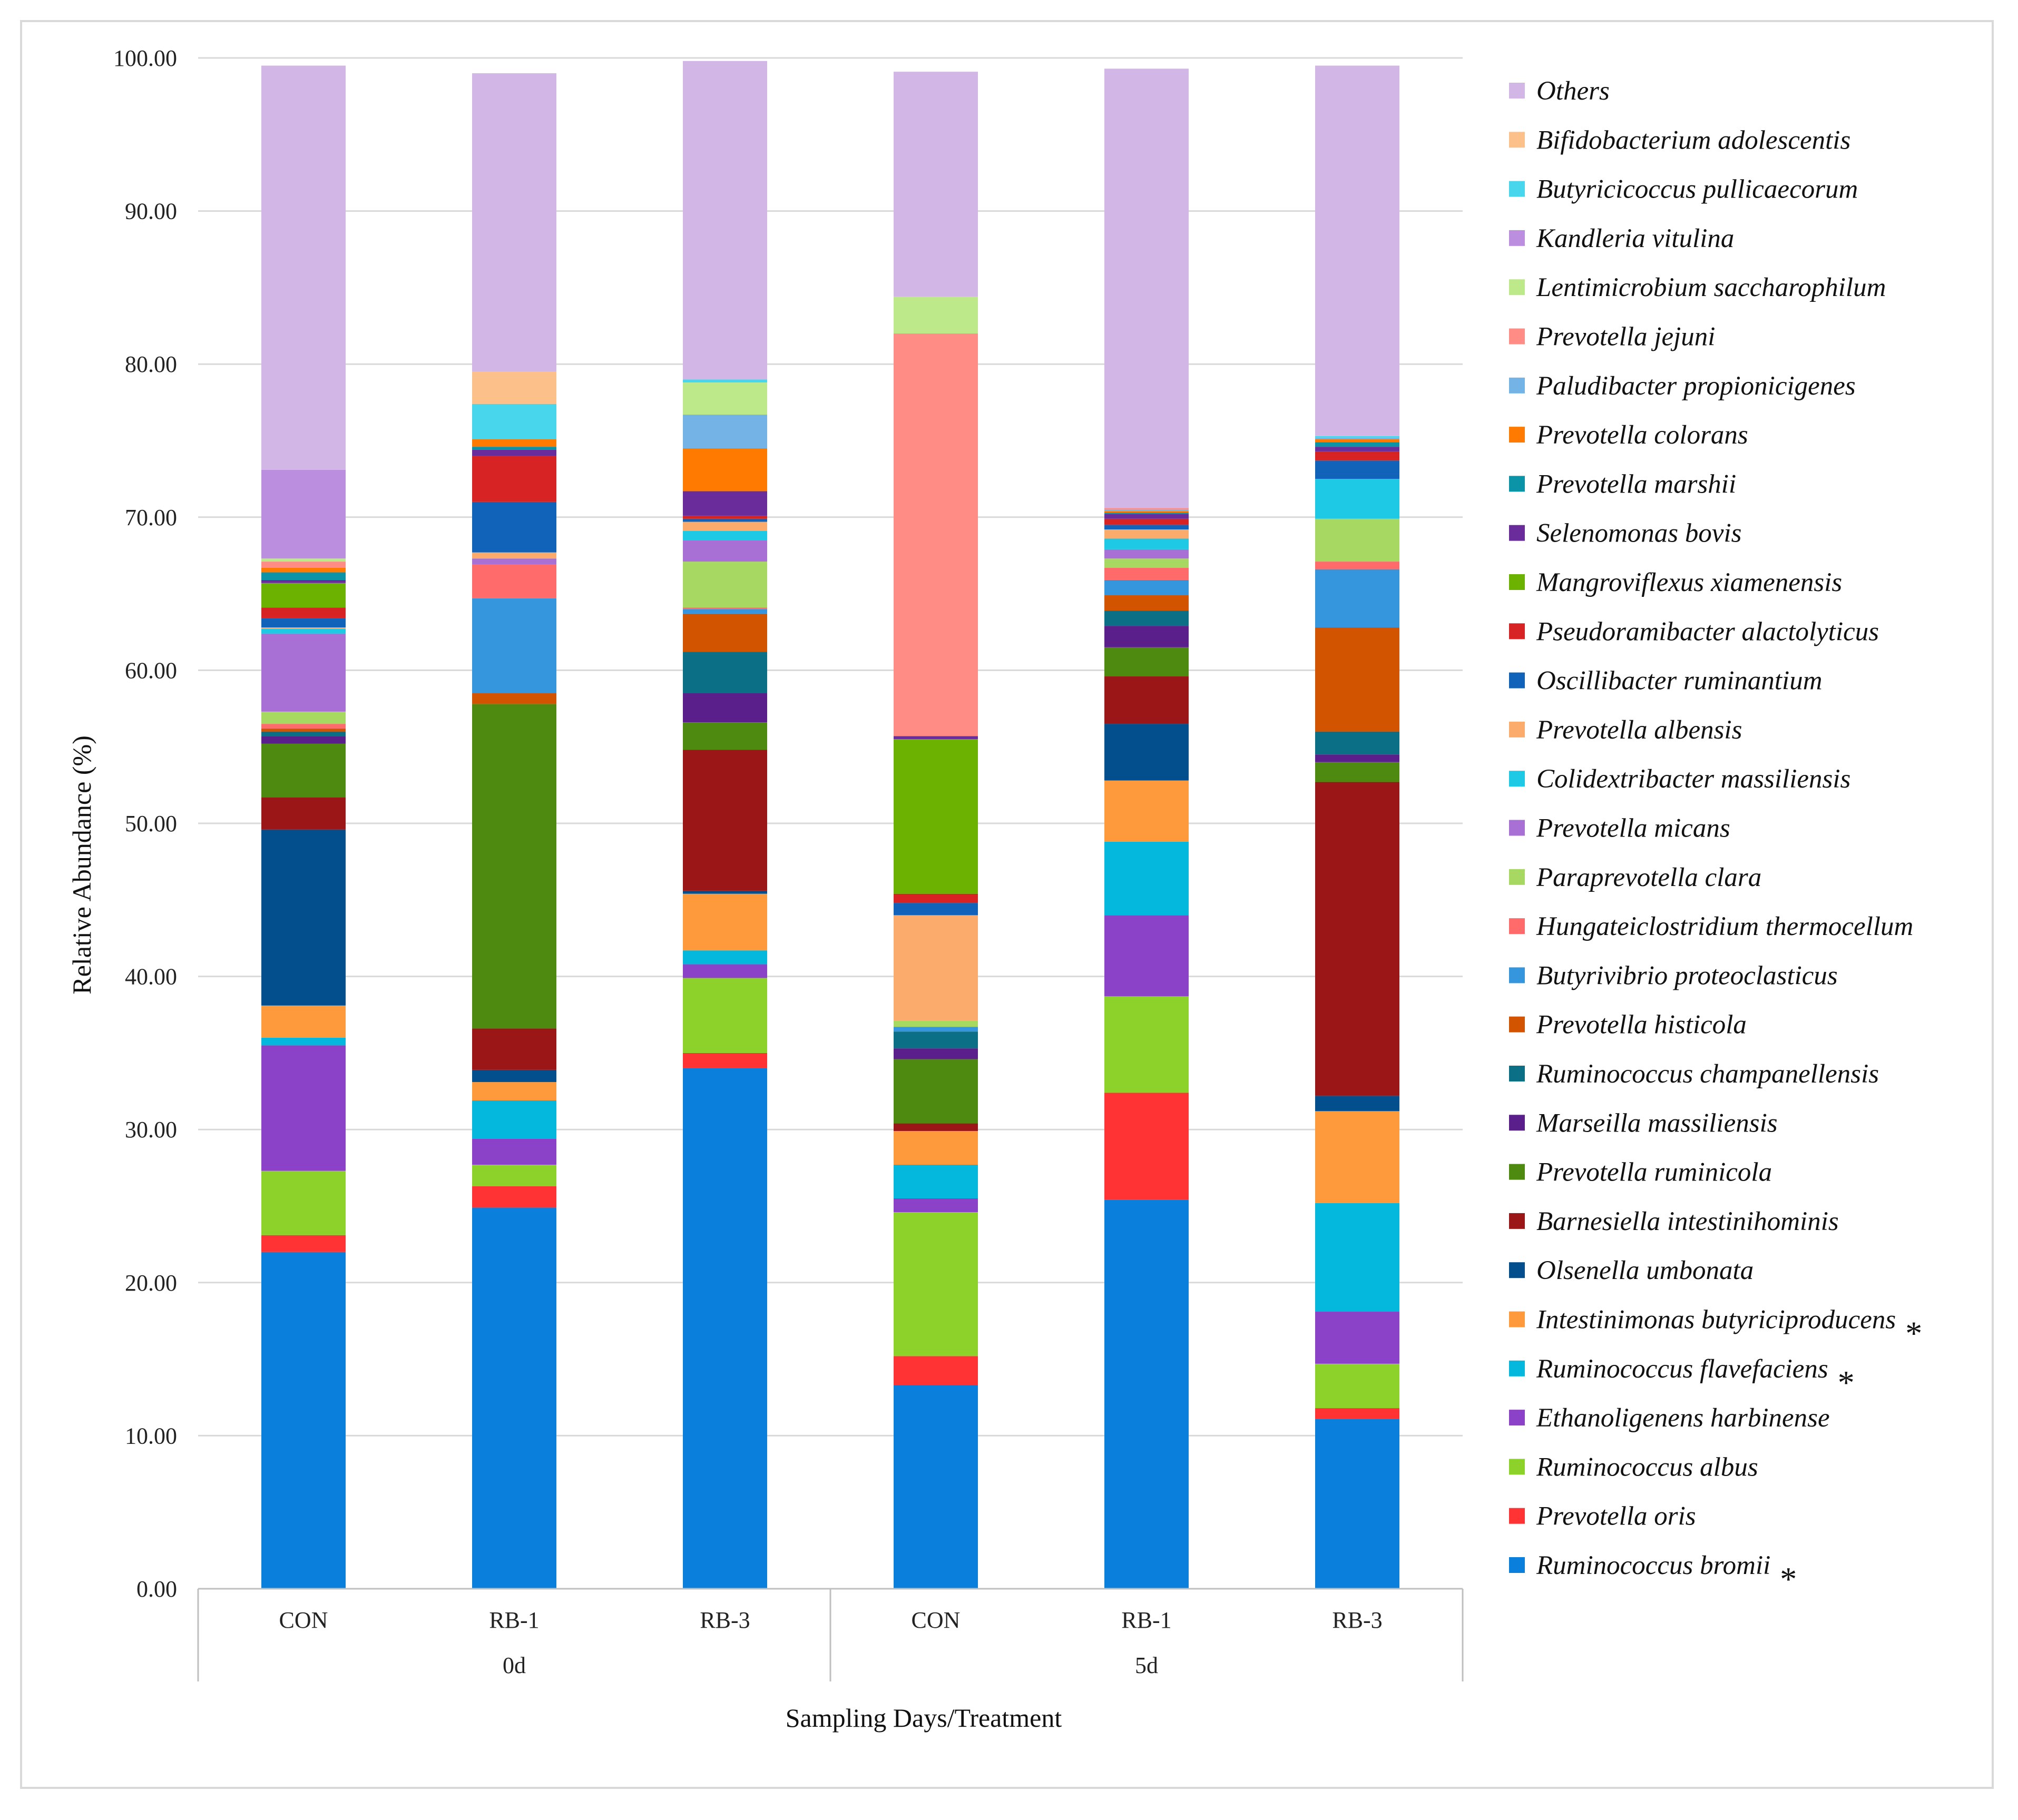 This screenshot has height=1820, width=2018. What do you see at coordinates (81, 865) in the screenshot?
I see `y-axis-title: Relative Abundance (%)` at bounding box center [81, 865].